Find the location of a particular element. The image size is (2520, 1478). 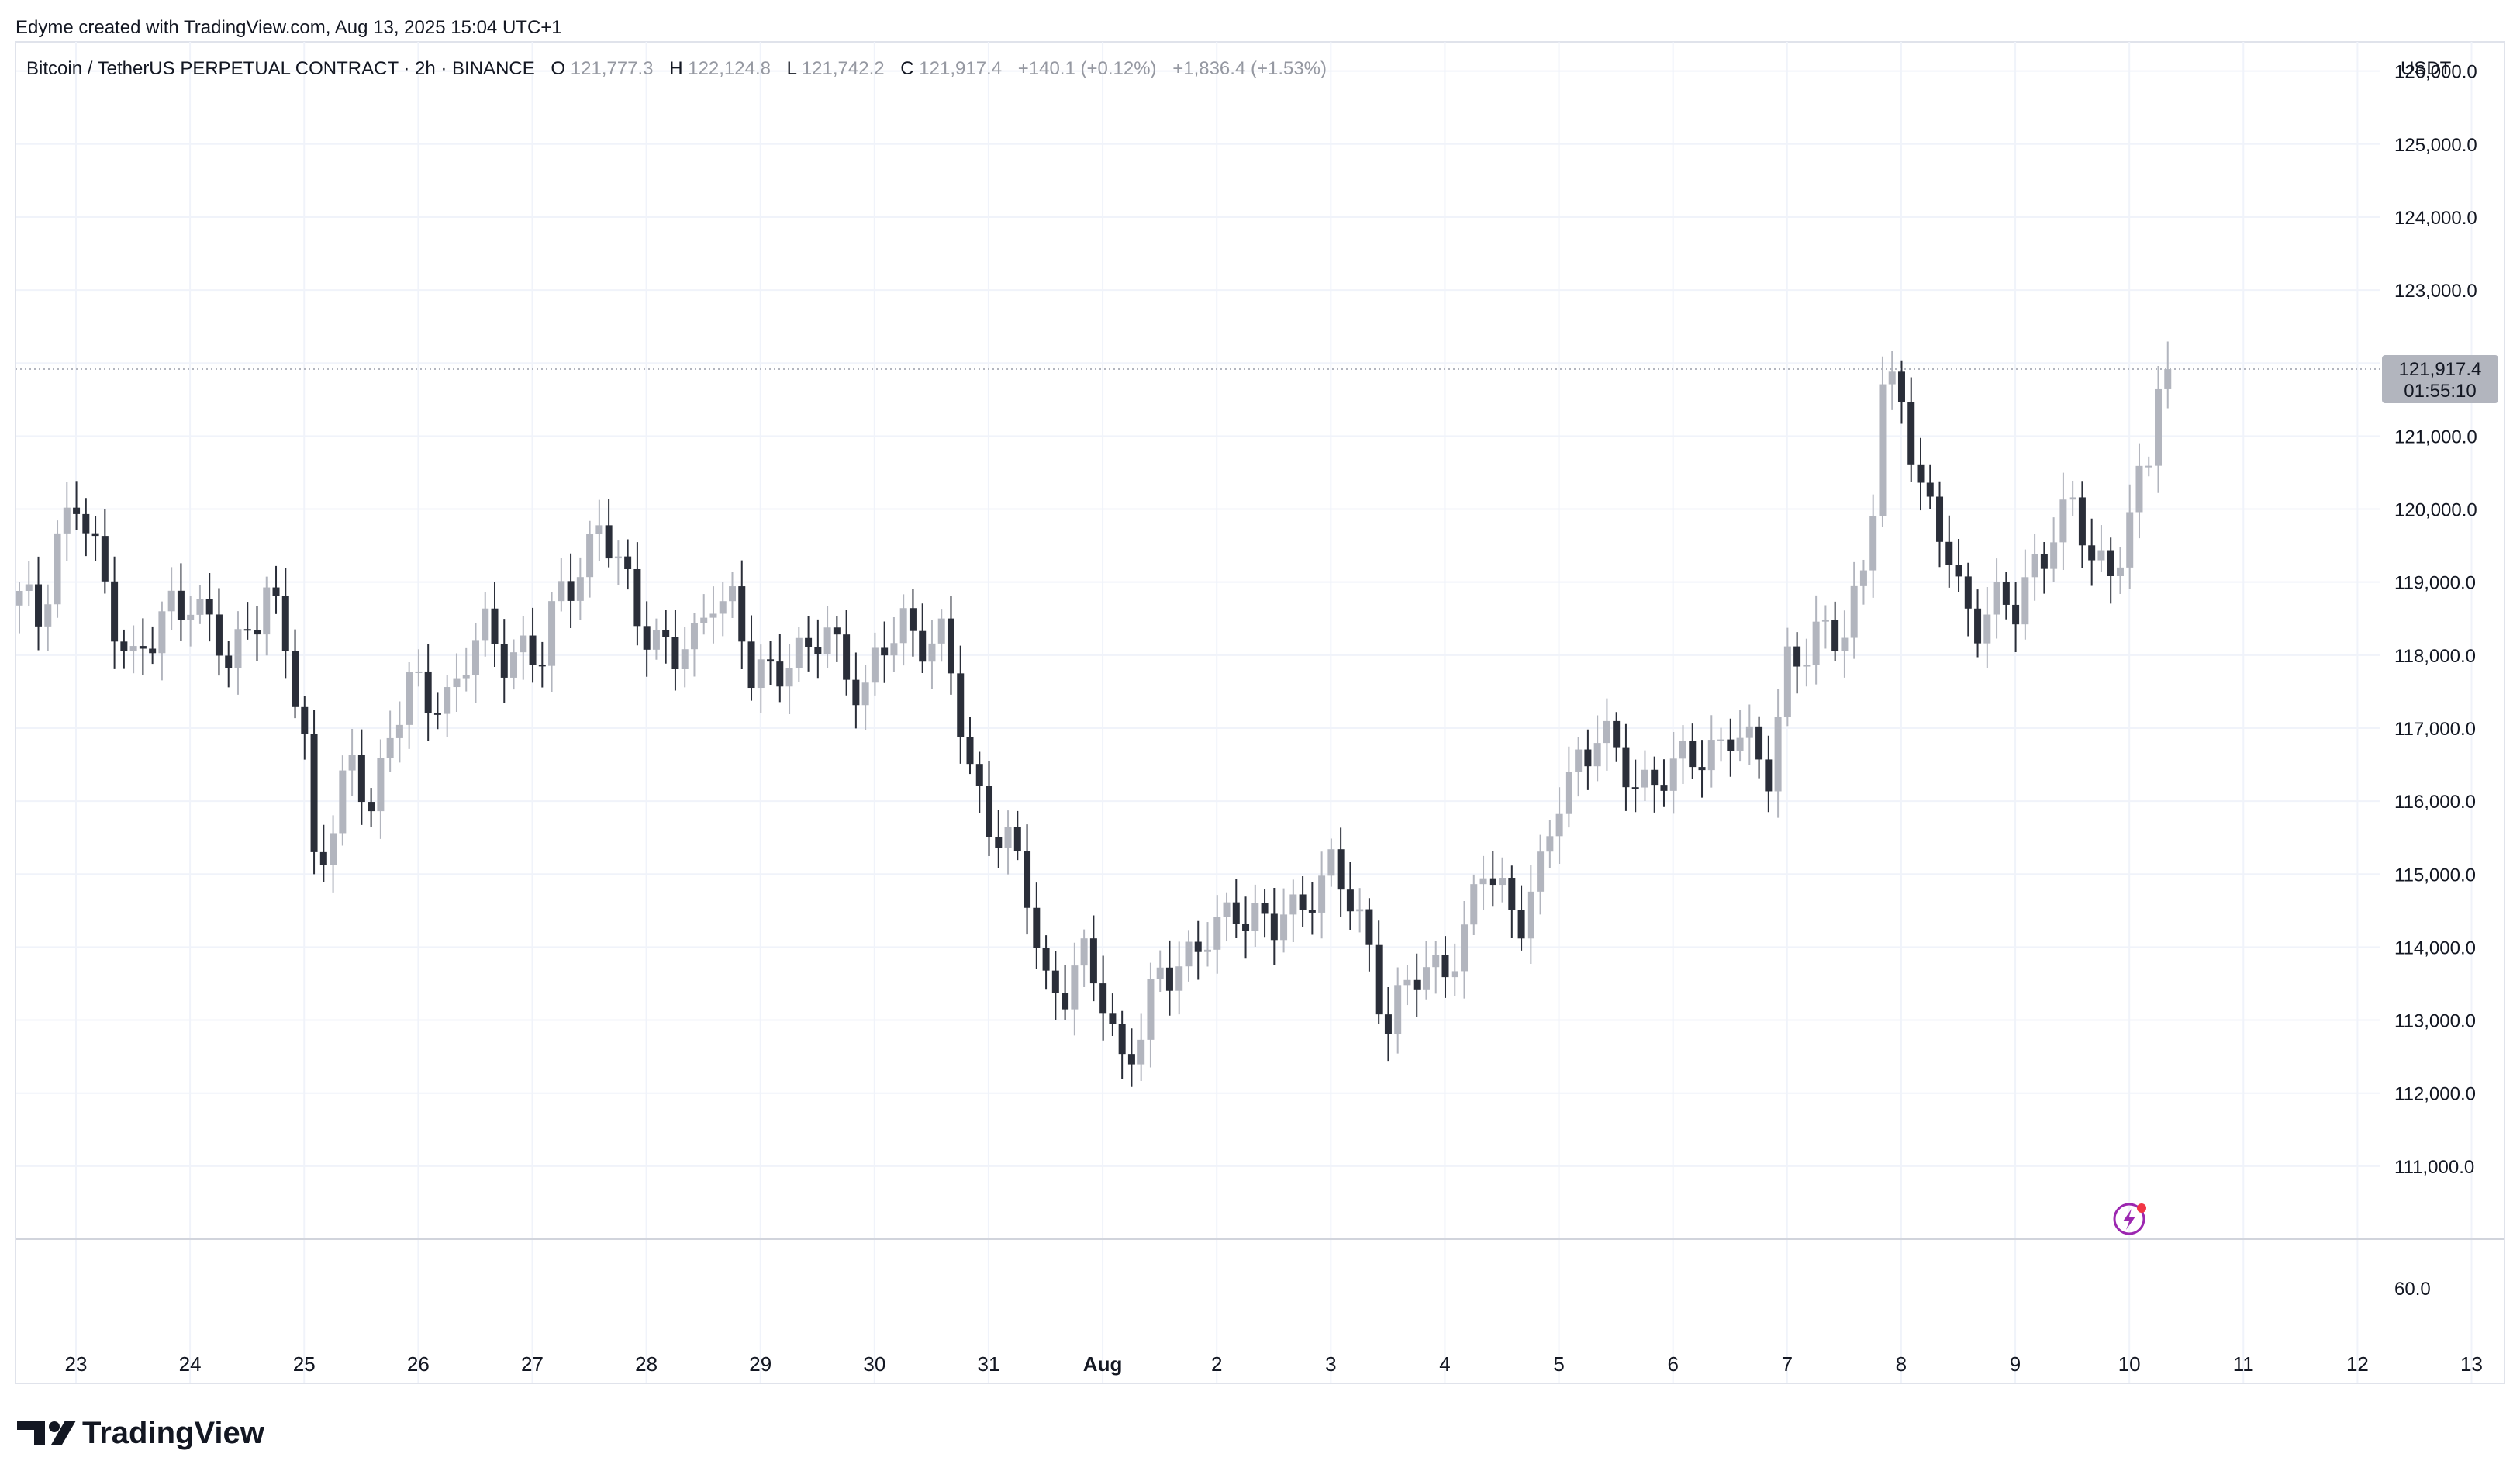

time-tick-label: 28 is located at coordinates (646, 1364).